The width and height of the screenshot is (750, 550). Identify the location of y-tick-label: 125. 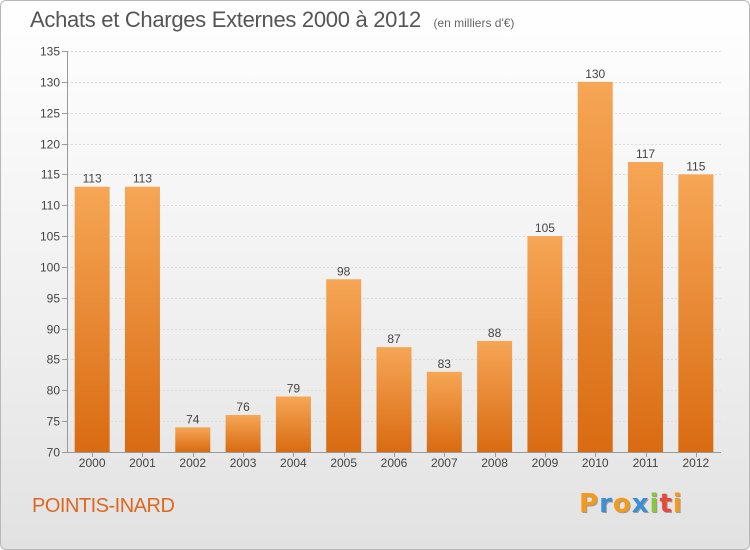
(50, 114).